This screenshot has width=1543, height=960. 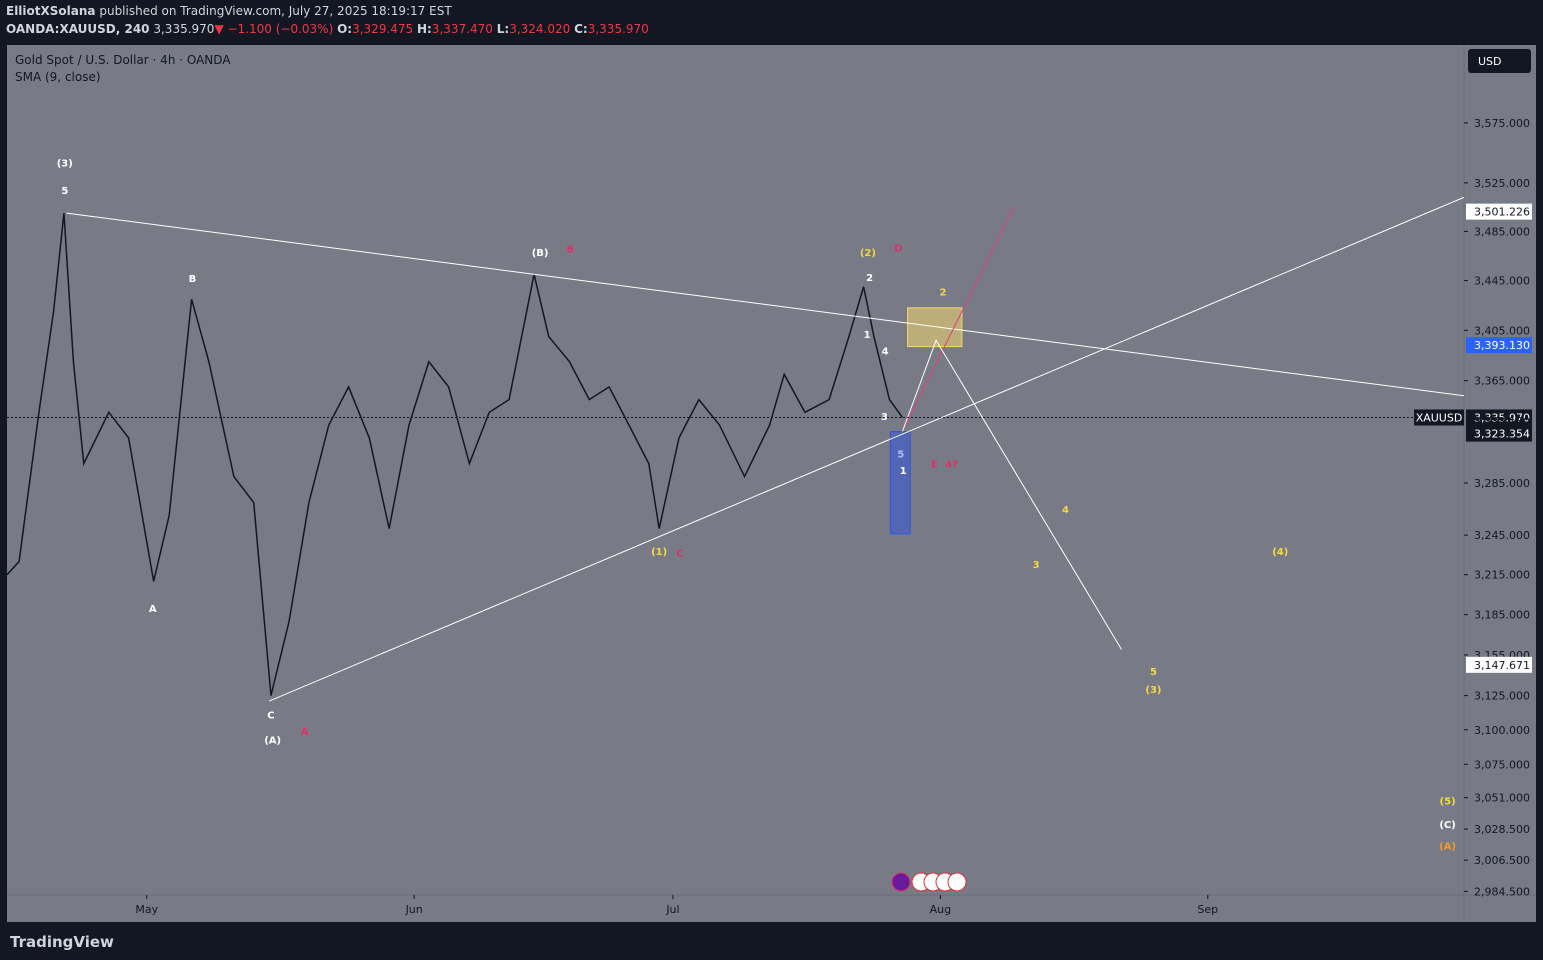 What do you see at coordinates (78, 29) in the screenshot?
I see `symbol: OANDA:XAUUSD, 240` at bounding box center [78, 29].